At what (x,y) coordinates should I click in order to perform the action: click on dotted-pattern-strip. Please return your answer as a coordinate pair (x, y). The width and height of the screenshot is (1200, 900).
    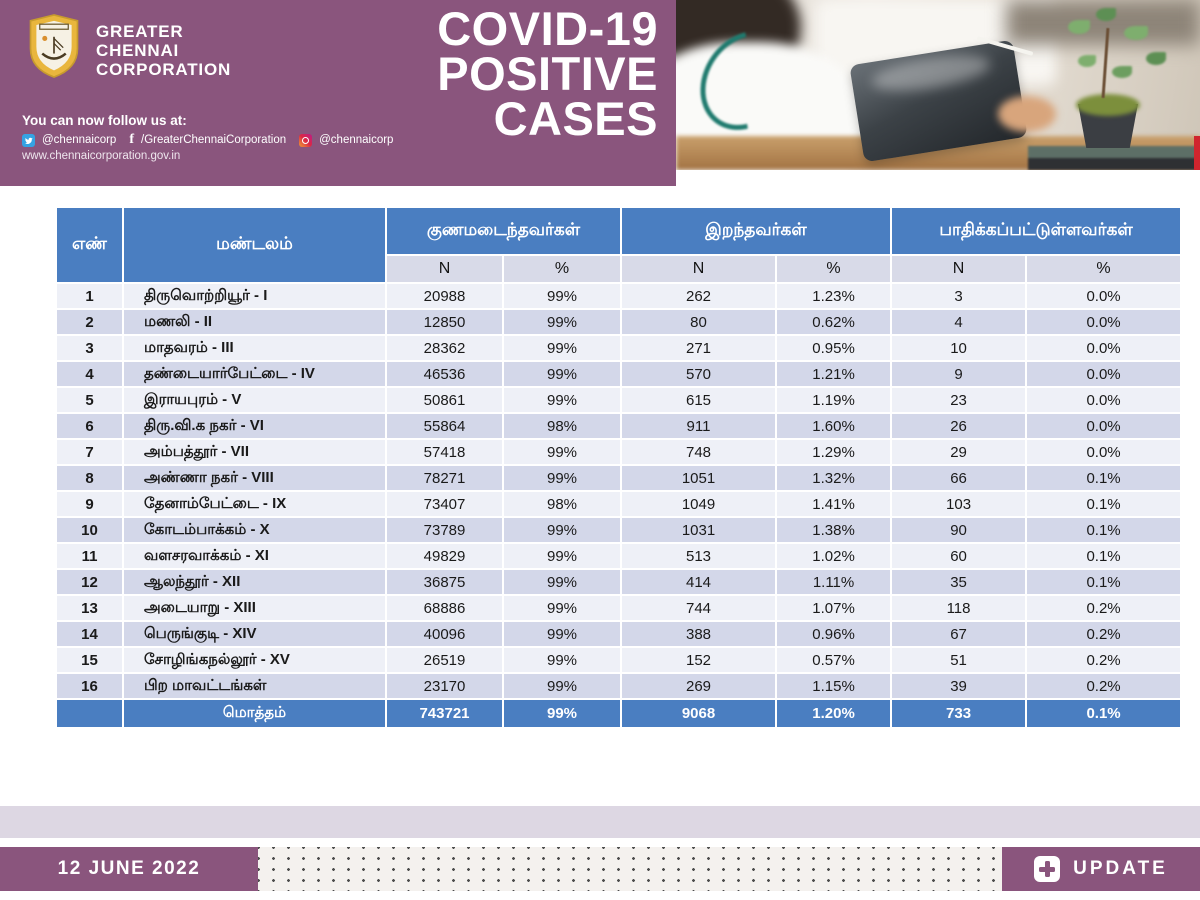
    Looking at the image, I should click on (630, 869).